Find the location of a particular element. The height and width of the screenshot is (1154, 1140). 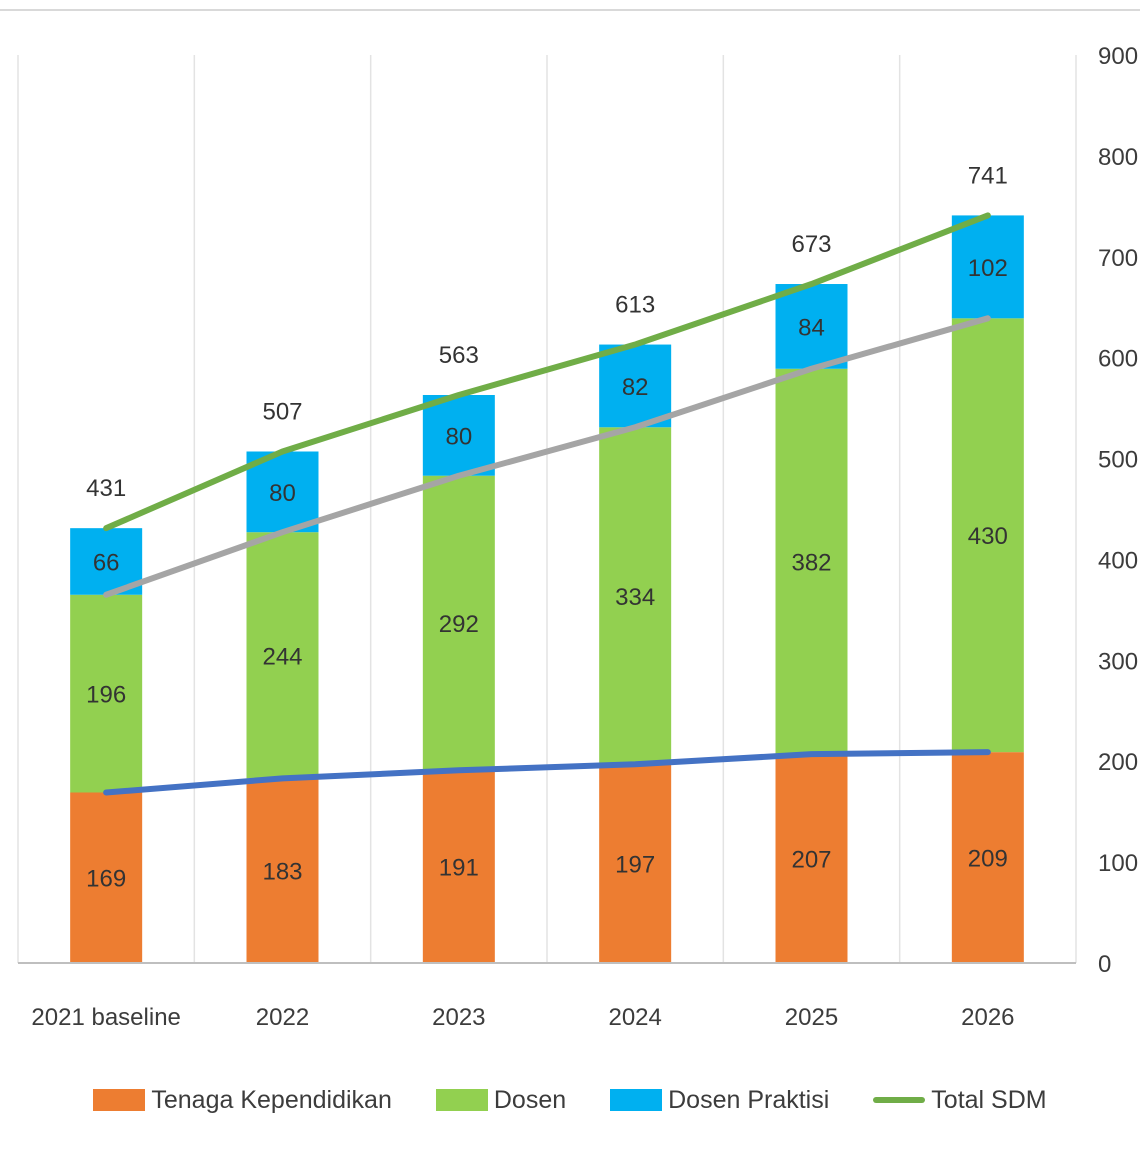

bar-value-label: 382 is located at coordinates (811, 562).